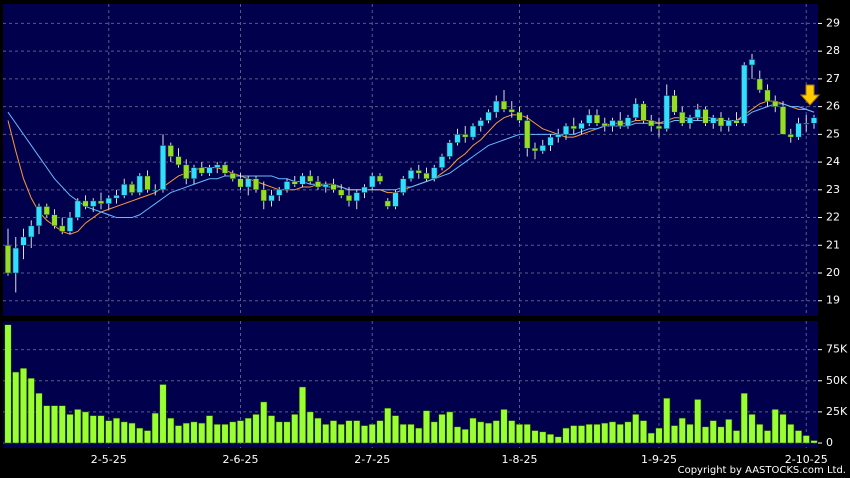 The height and width of the screenshot is (478, 850). I want to click on y-tick-label: 23, so click(833, 189).